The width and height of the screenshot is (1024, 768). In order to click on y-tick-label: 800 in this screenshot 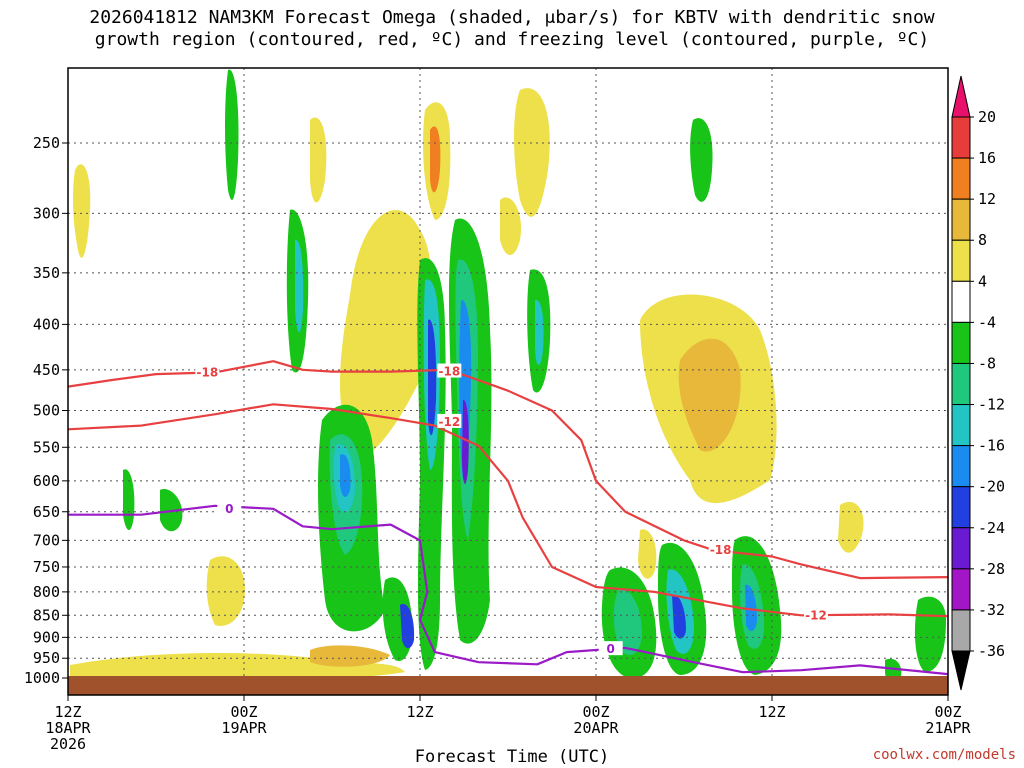, I will do `click(46, 592)`.